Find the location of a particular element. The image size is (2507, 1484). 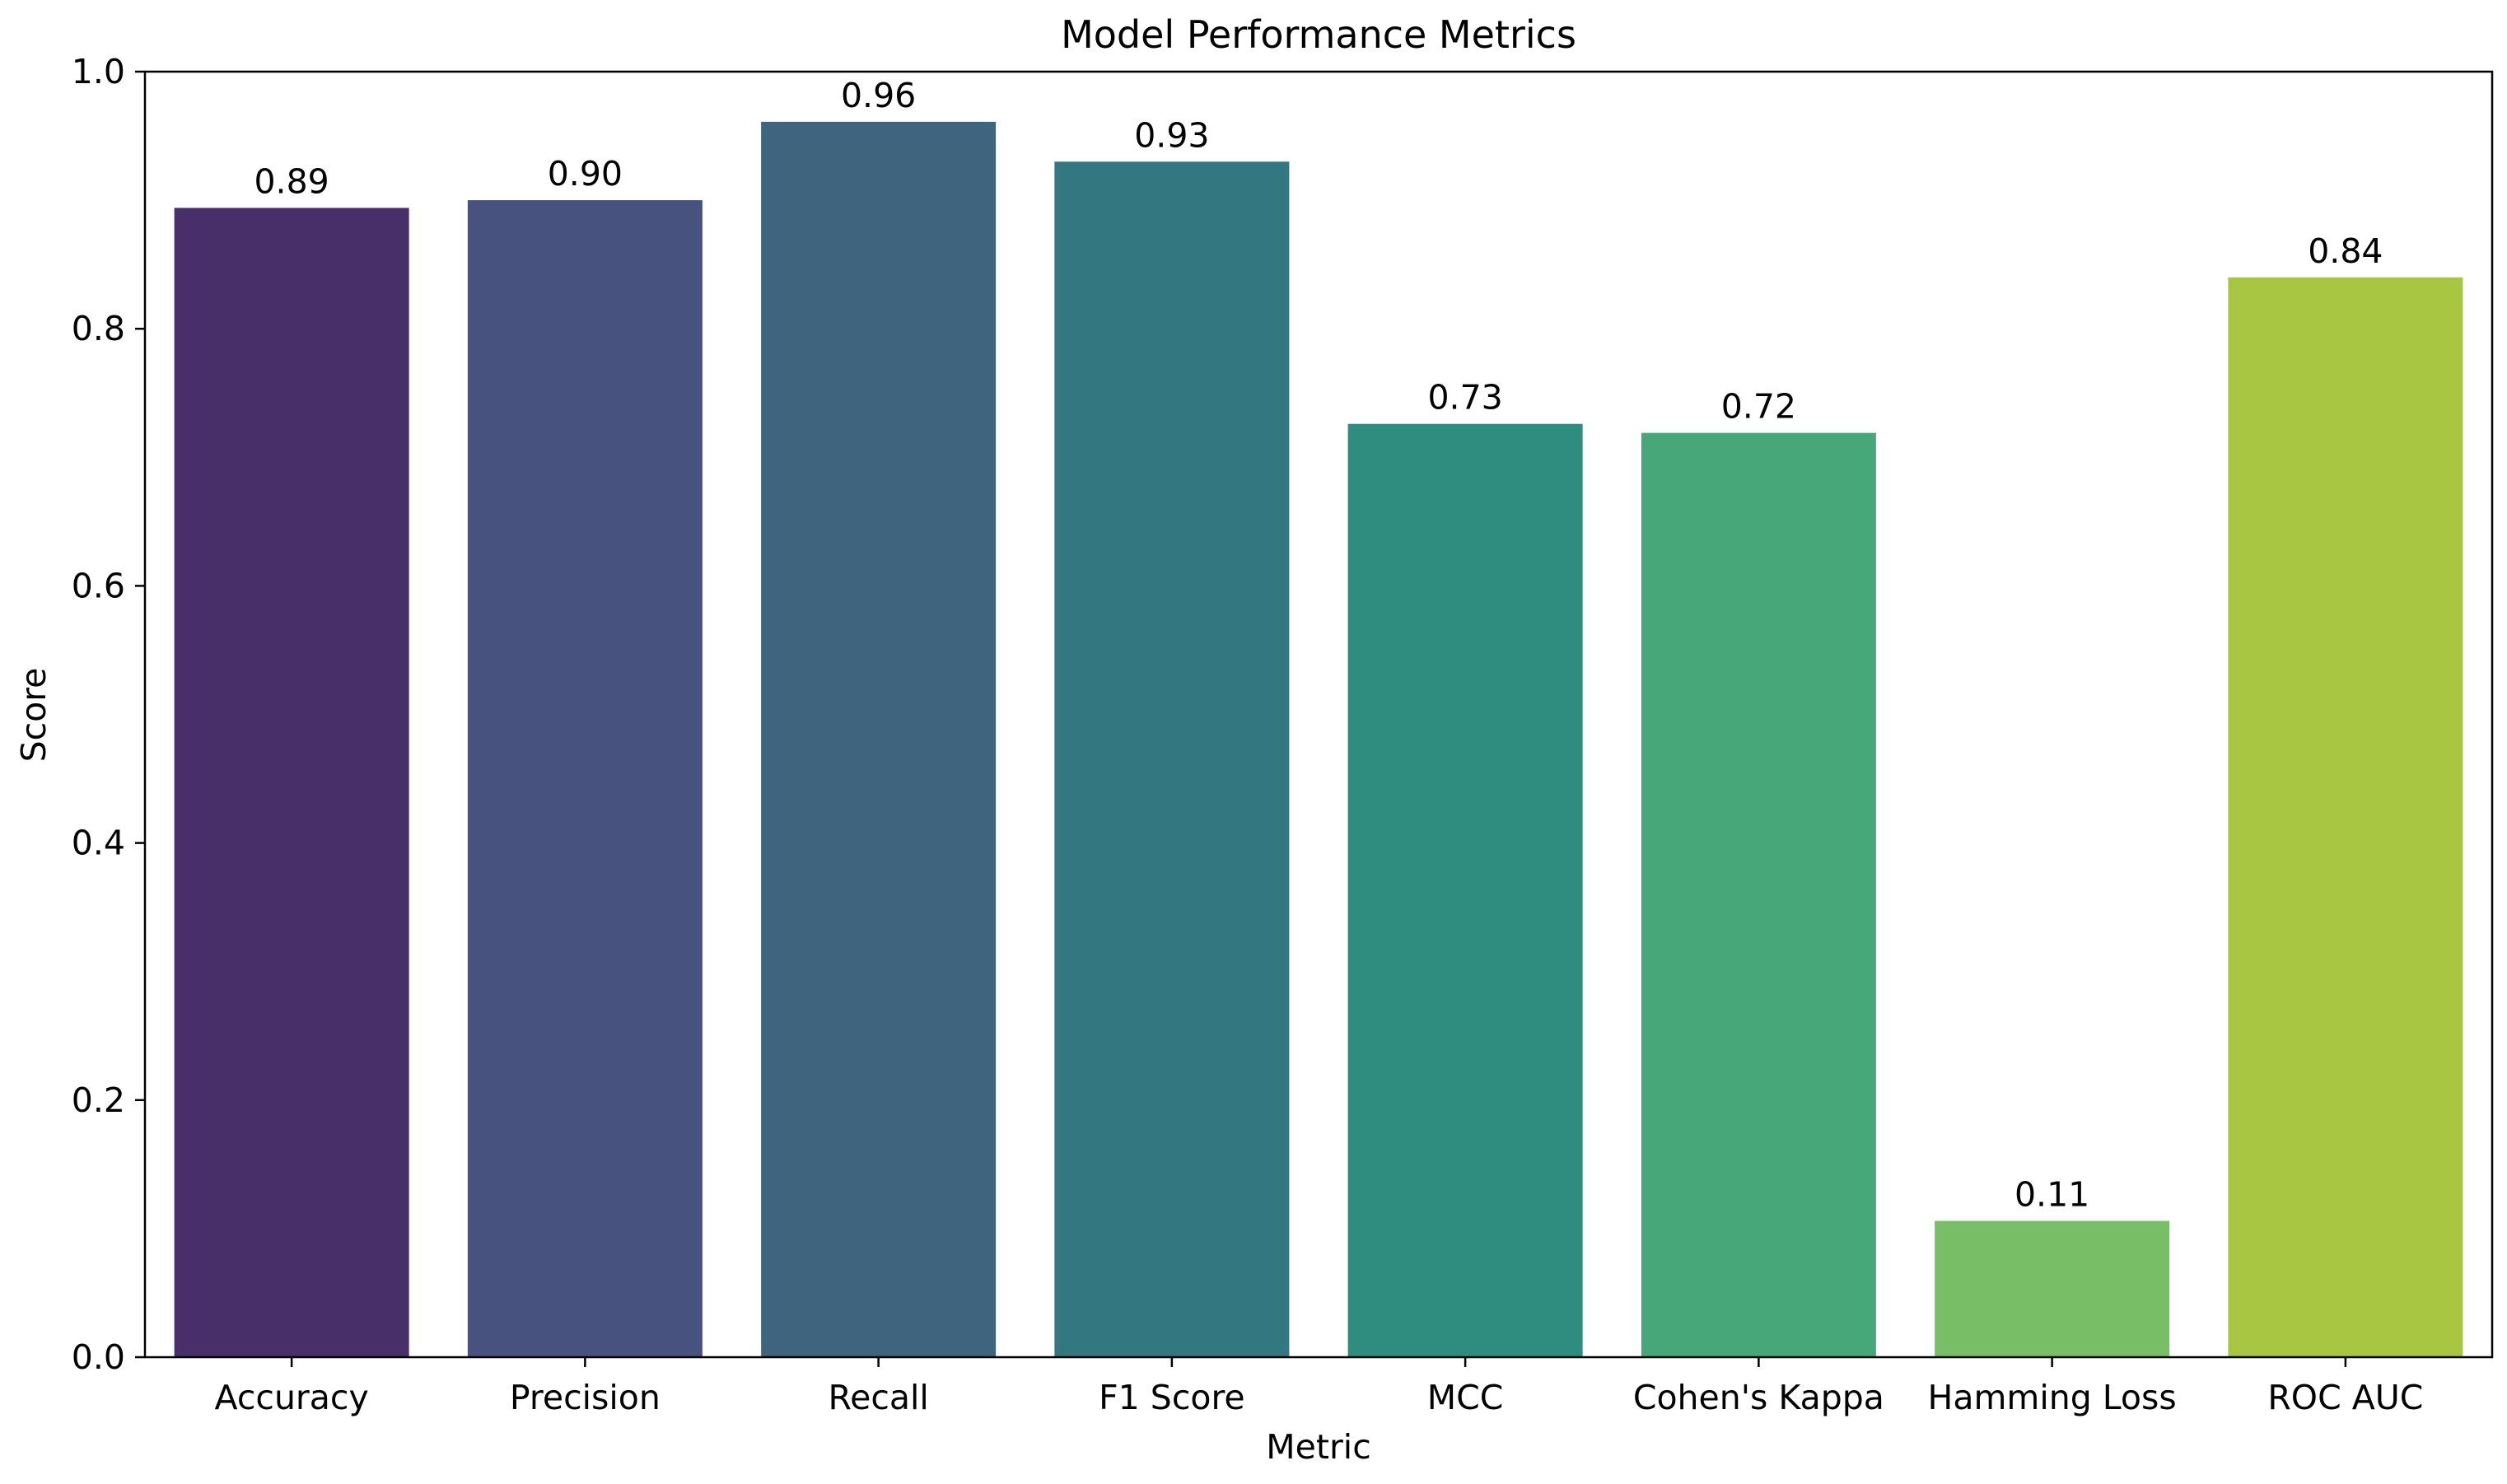

x-axis-label: Metric is located at coordinates (1318, 1447).